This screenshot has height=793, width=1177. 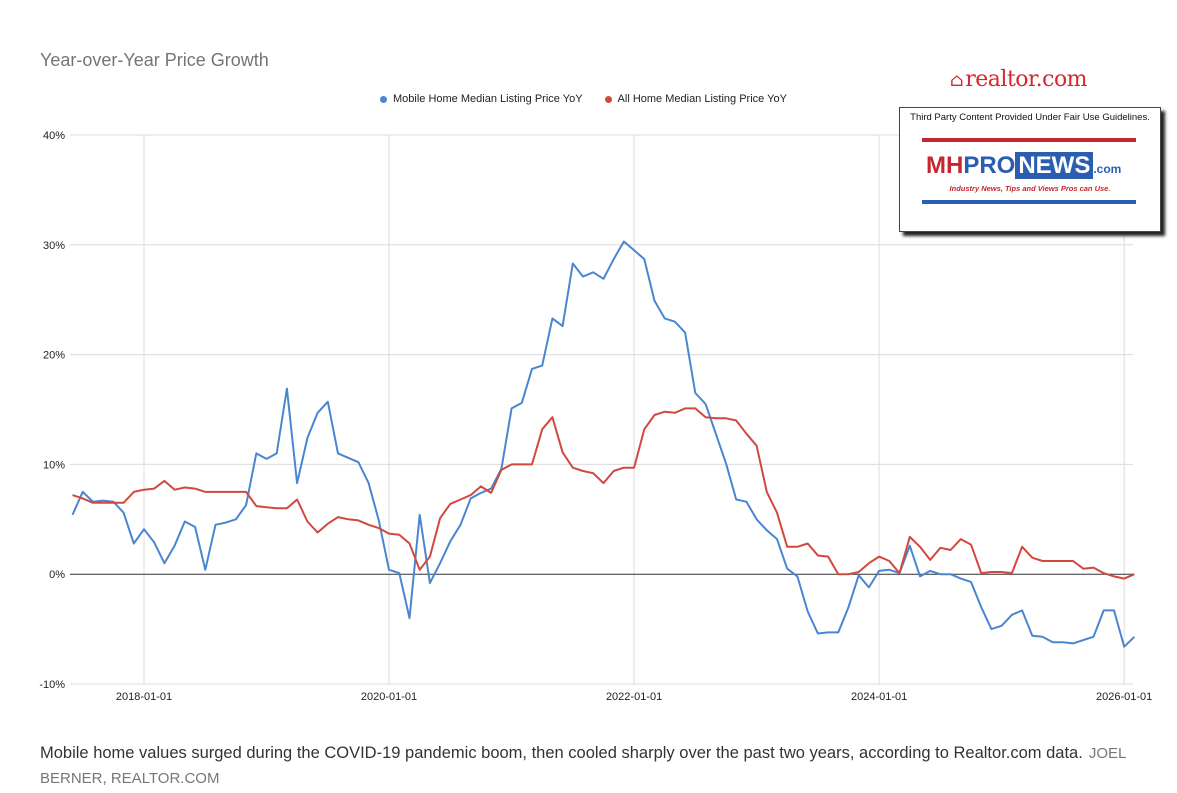 I want to click on legend-item-all-home: All Home Median Listing Price YoY, so click(x=695, y=99).